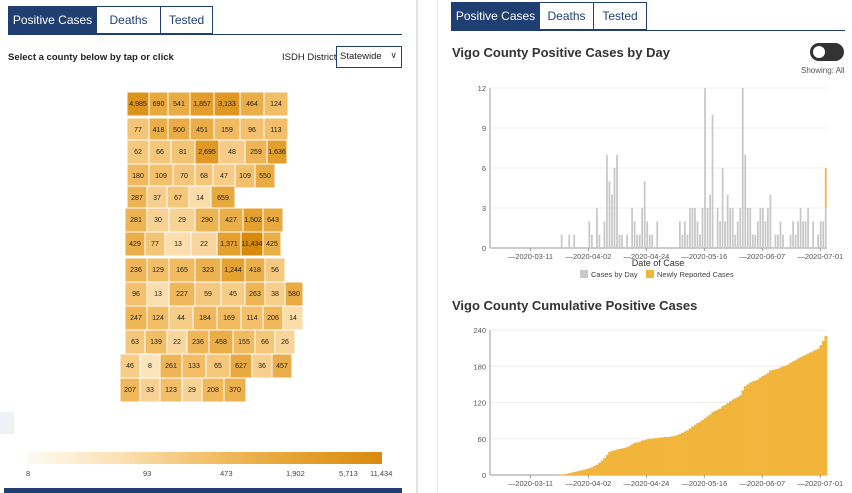  Describe the element at coordinates (479, 403) in the screenshot. I see `y-tick-label: 120` at that location.